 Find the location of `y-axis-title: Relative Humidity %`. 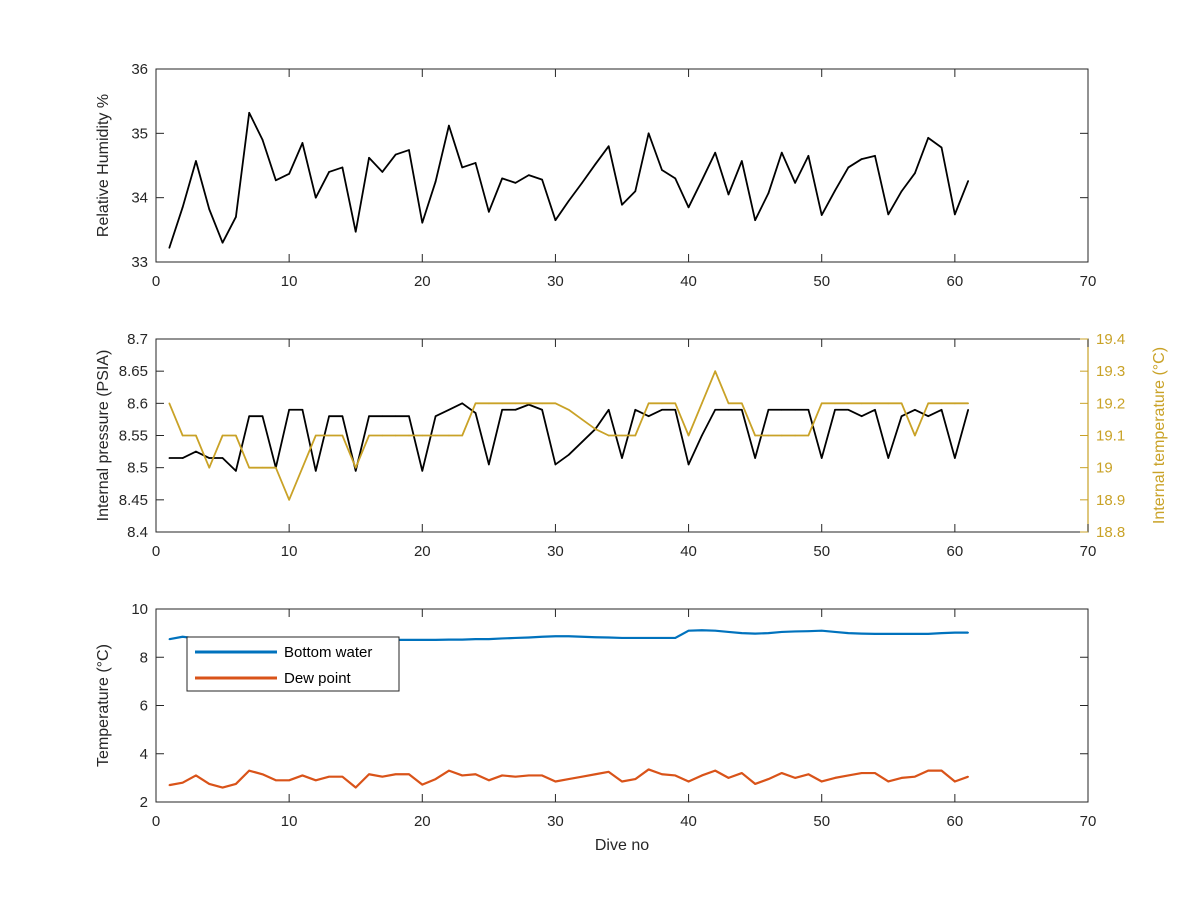

y-axis-title: Relative Humidity % is located at coordinates (103, 165).